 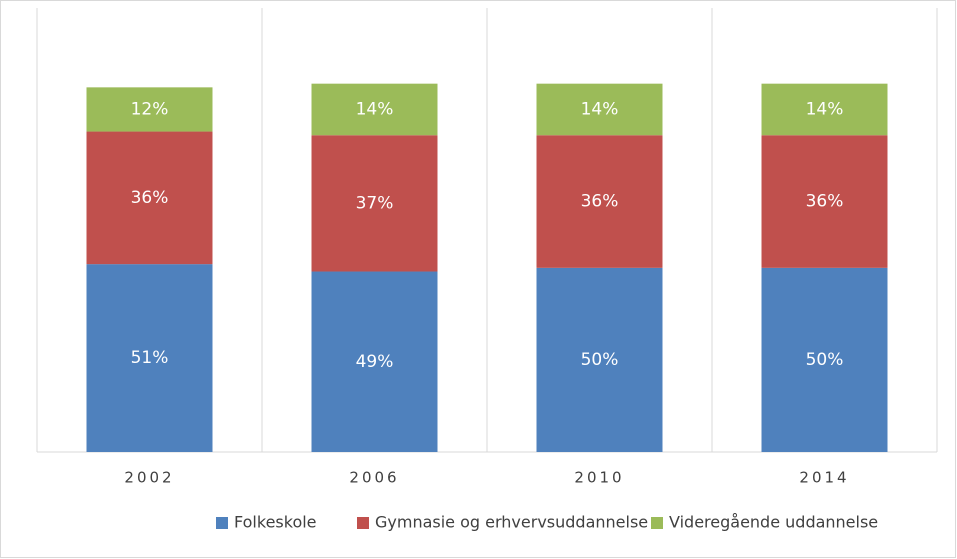 I want to click on data-label: 37%, so click(x=375, y=203).